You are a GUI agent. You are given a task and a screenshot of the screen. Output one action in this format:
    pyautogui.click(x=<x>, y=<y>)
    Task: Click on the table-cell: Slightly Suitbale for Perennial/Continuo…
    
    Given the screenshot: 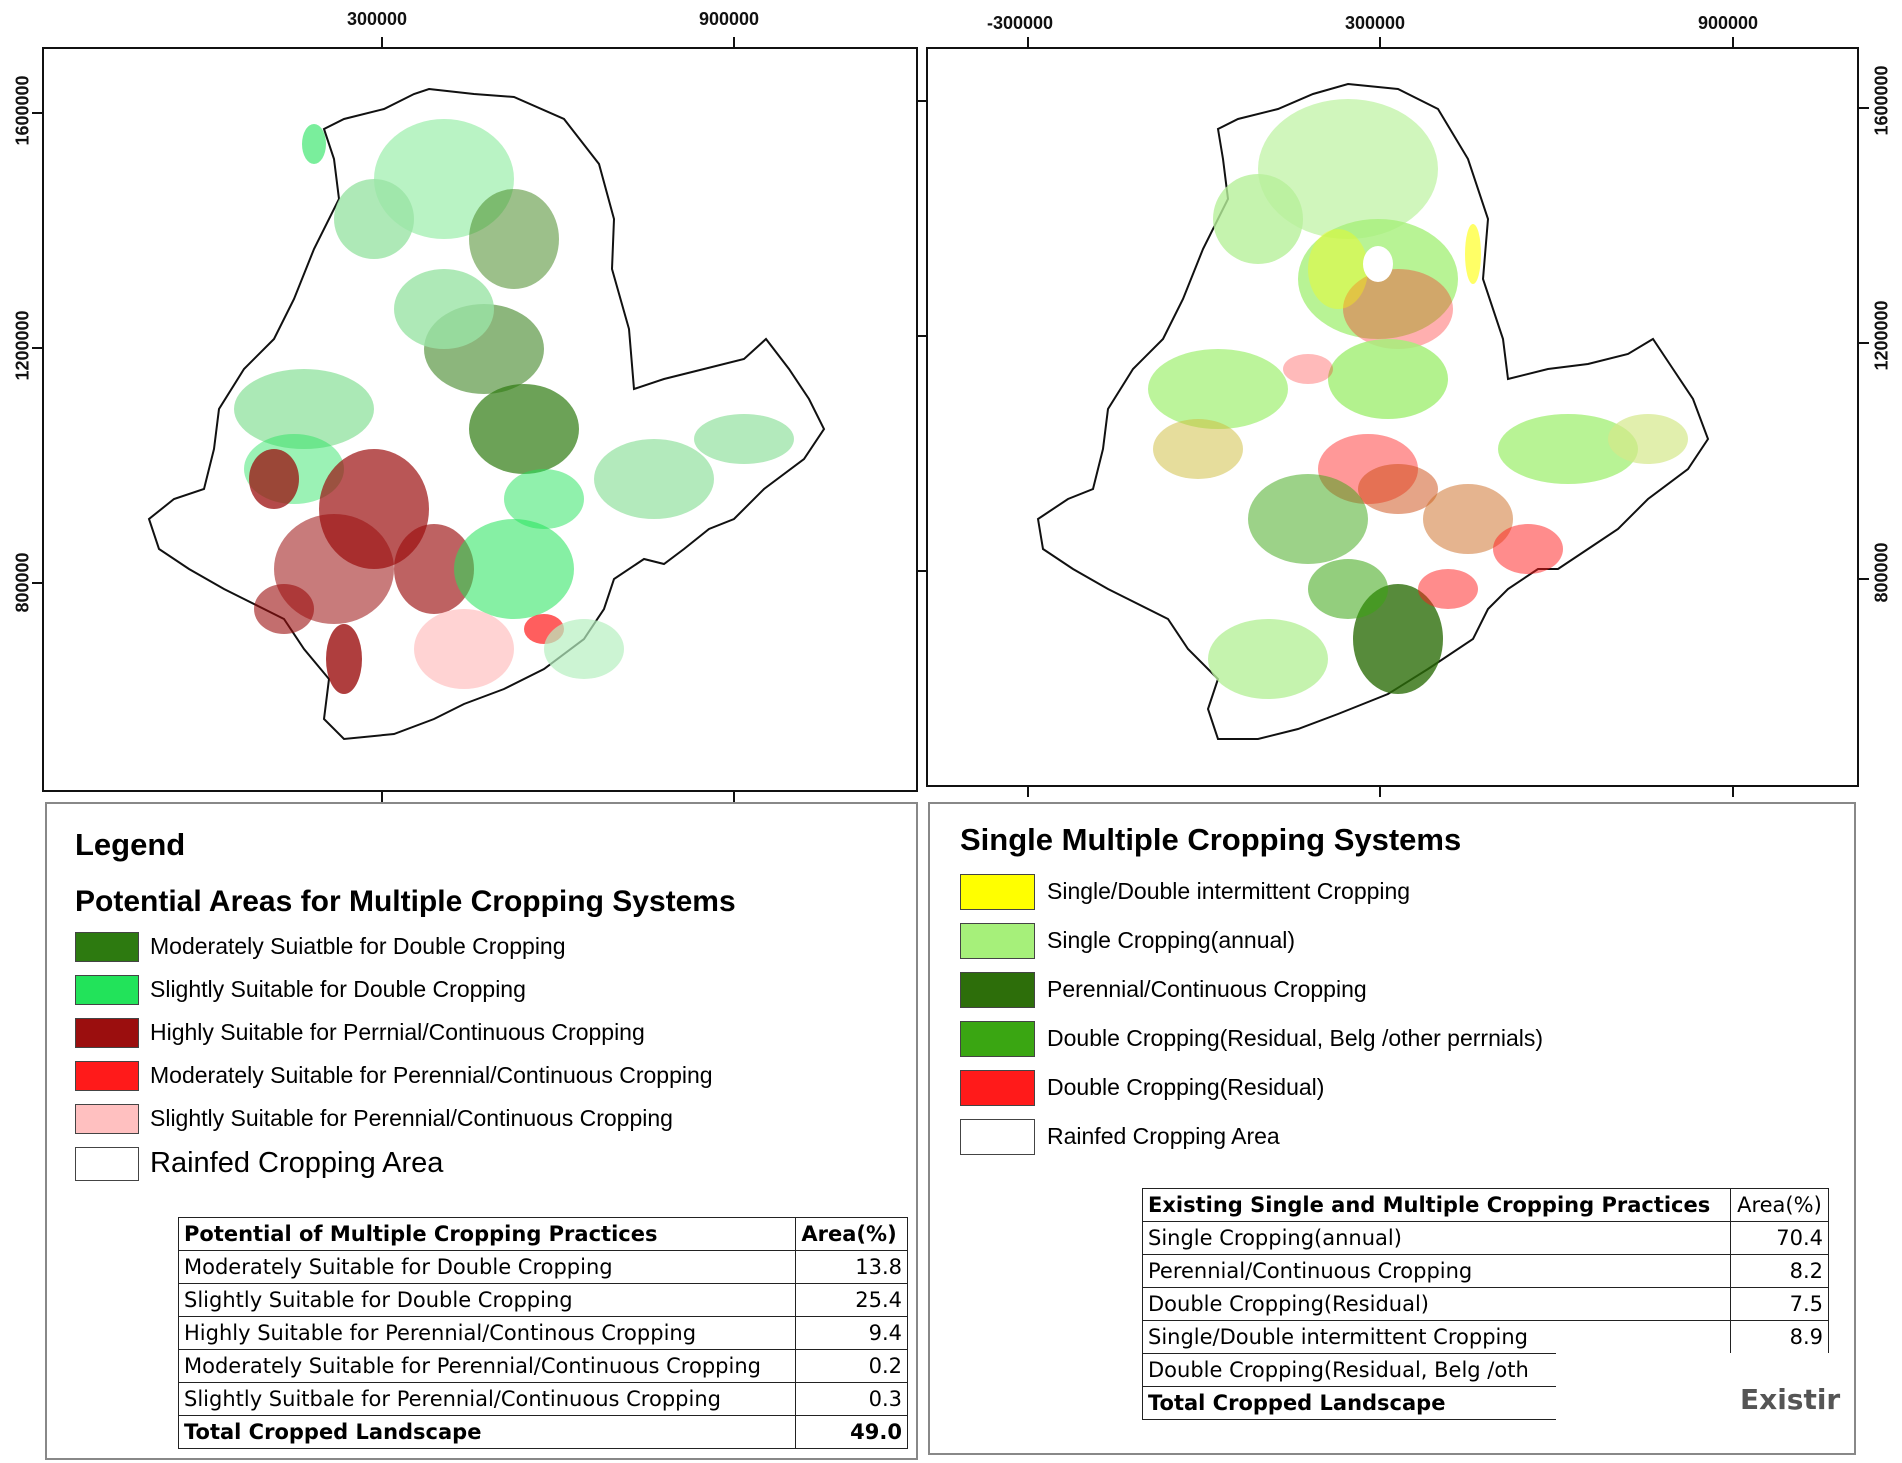 What is the action you would take?
    pyautogui.click(x=487, y=1399)
    